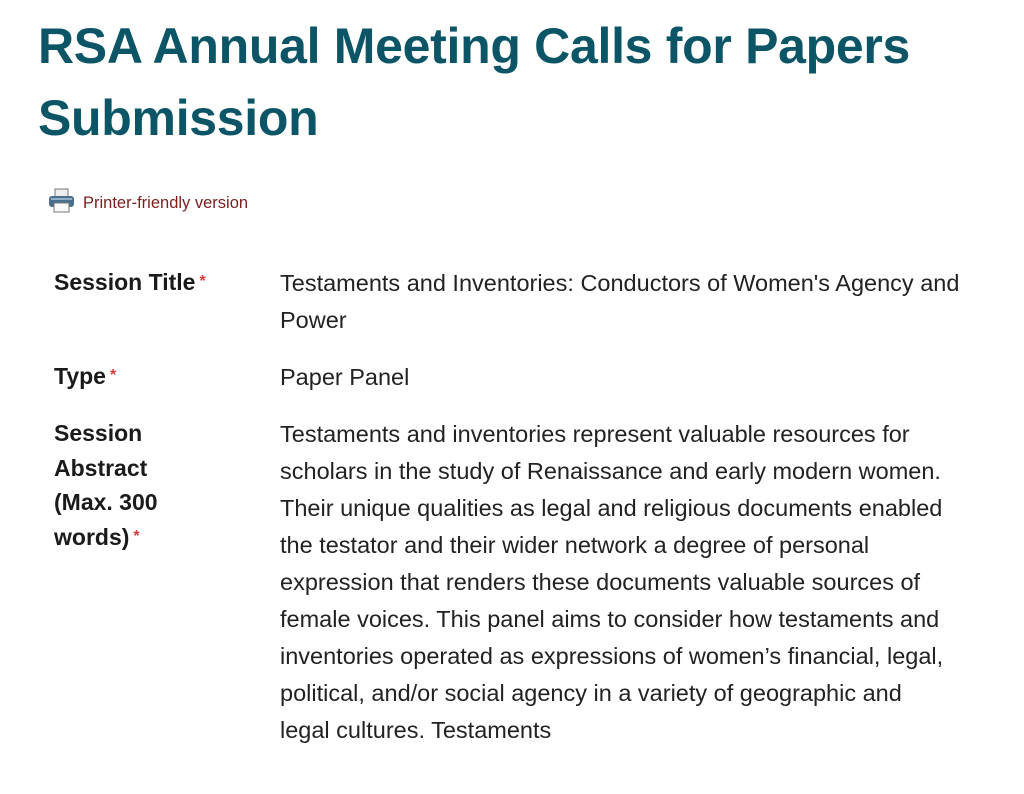 Image resolution: width=1024 pixels, height=794 pixels. I want to click on printer-icon, so click(61, 203).